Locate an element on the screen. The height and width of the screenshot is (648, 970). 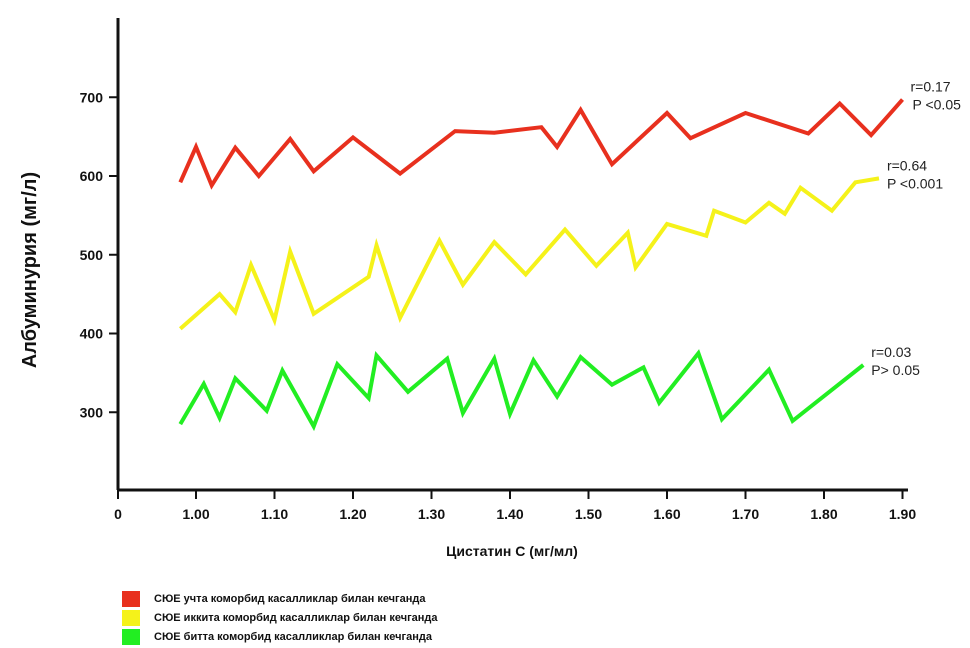
series-annotation: P <0.05 is located at coordinates (937, 105).